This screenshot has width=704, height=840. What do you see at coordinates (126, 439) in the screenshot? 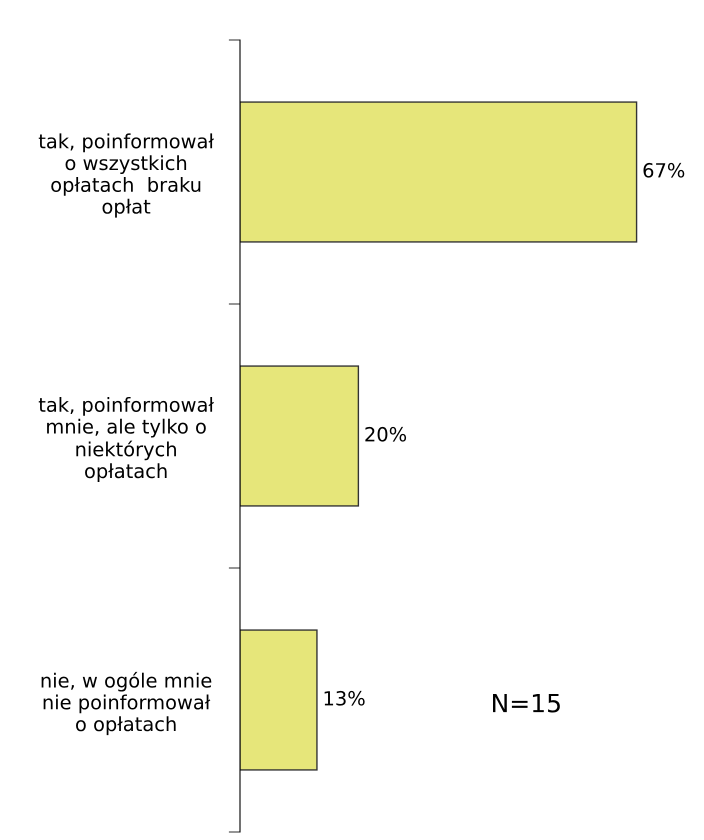
I see `y-tick-label: tak, poinformował mnie, ale tylko o niektórych opłatach` at bounding box center [126, 439].